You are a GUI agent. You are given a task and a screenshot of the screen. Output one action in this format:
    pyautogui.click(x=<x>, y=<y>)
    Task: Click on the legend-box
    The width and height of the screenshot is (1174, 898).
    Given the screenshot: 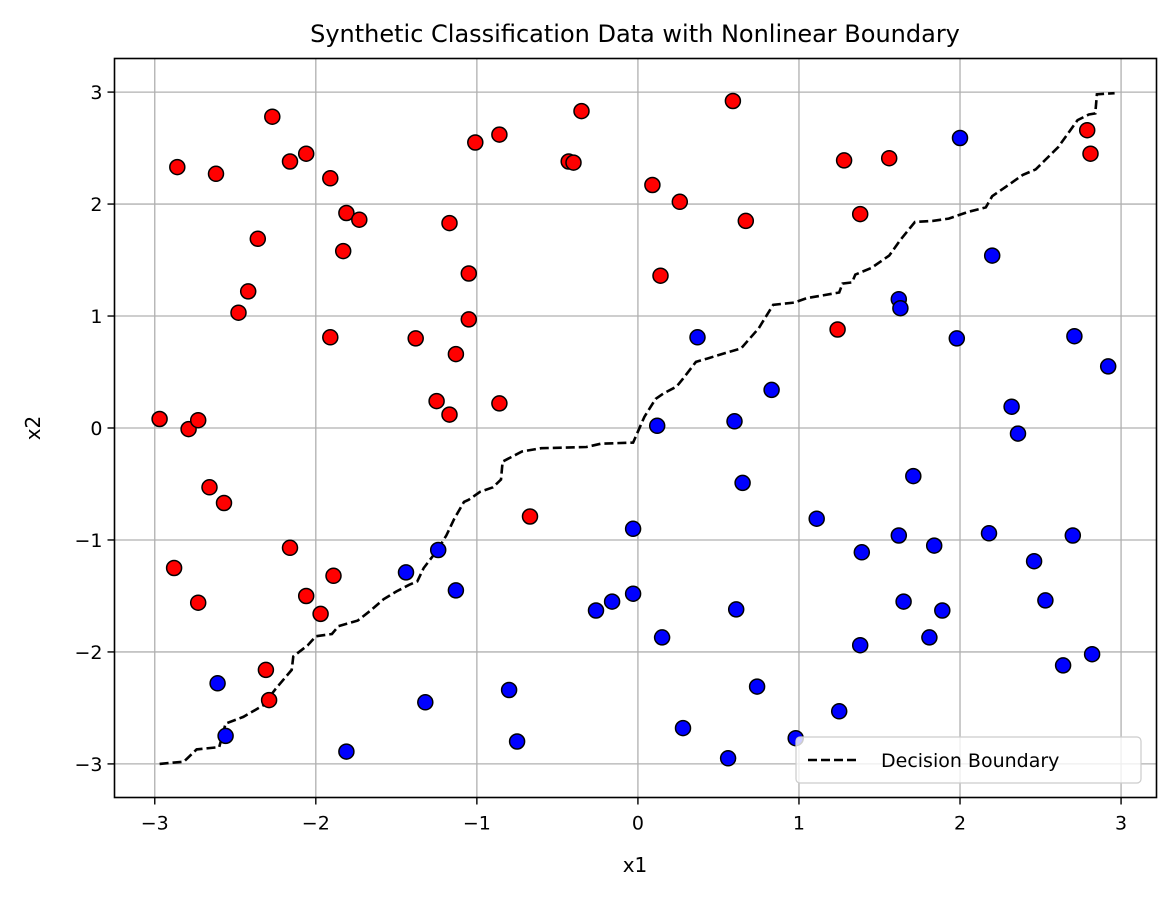 What is the action you would take?
    pyautogui.click(x=968, y=760)
    